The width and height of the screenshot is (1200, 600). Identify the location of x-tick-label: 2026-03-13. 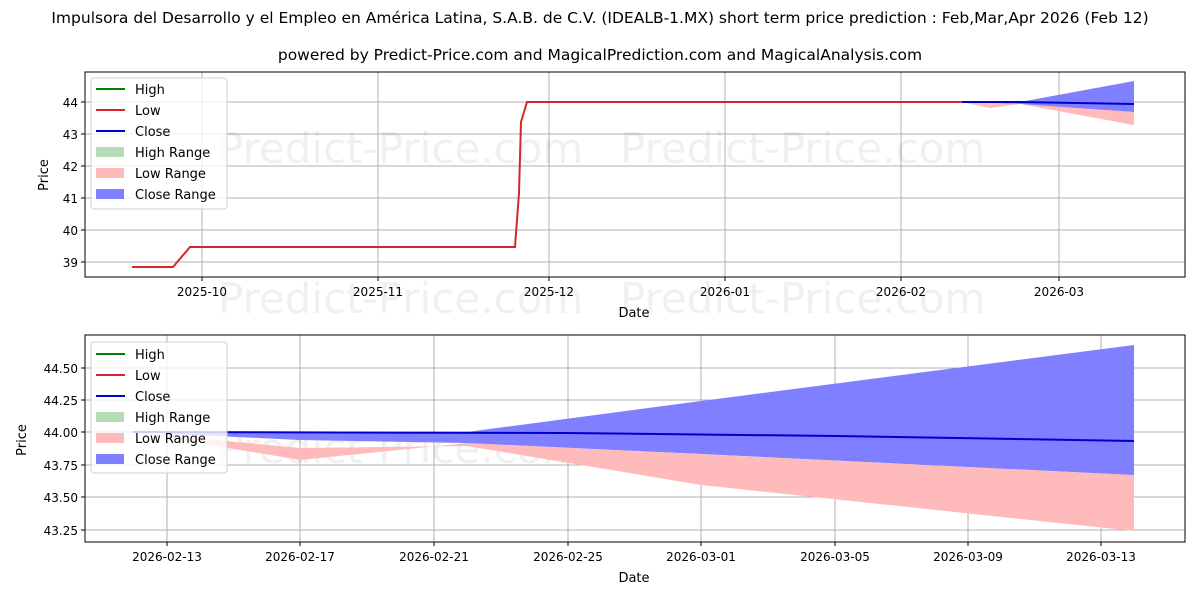
(1101, 557).